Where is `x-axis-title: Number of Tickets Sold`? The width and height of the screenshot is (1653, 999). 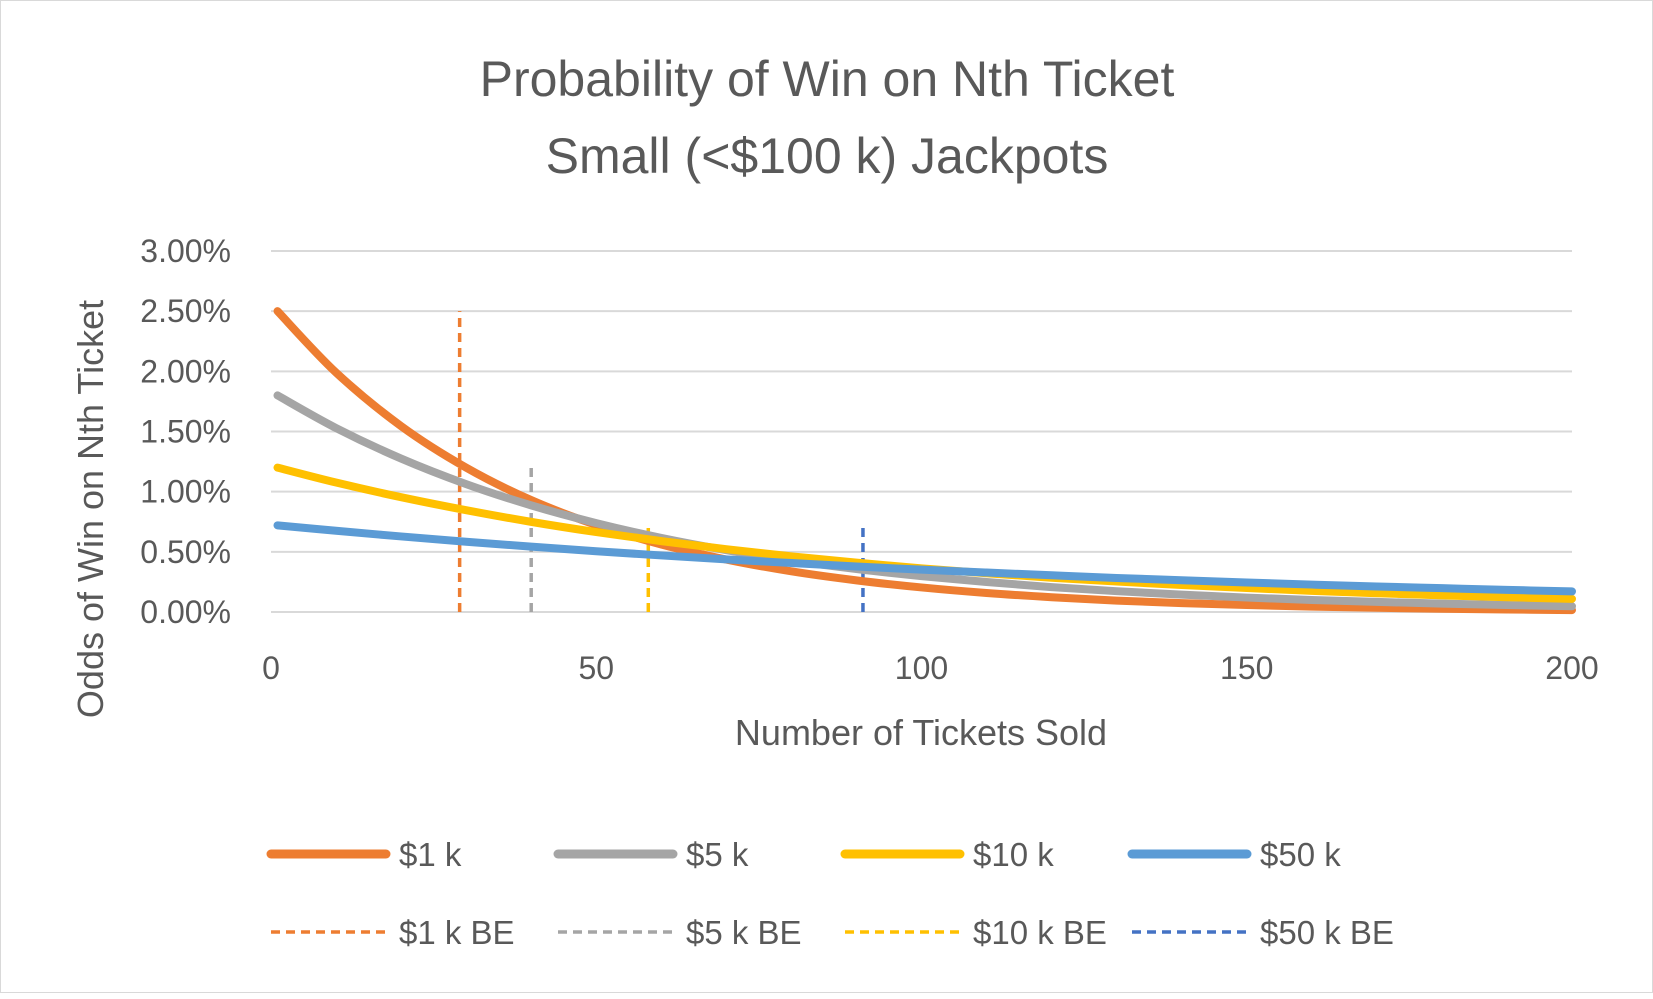 x-axis-title: Number of Tickets Sold is located at coordinates (921, 732).